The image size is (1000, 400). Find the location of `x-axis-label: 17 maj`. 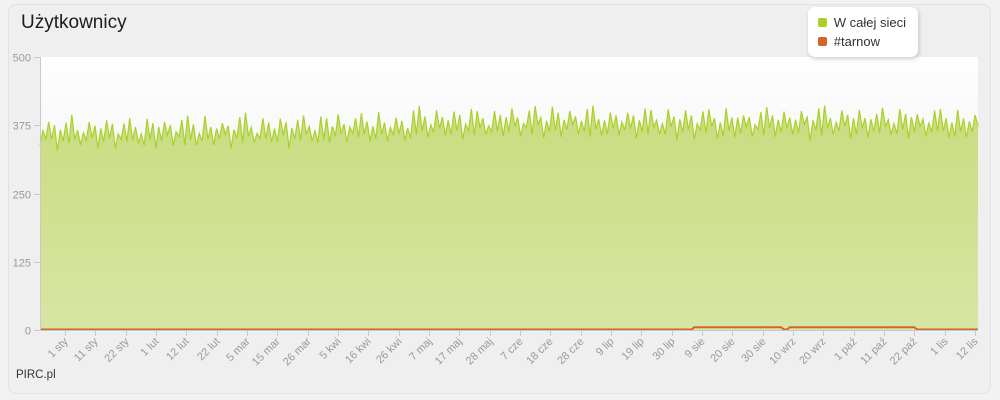

x-axis-label: 17 maj is located at coordinates (449, 352).